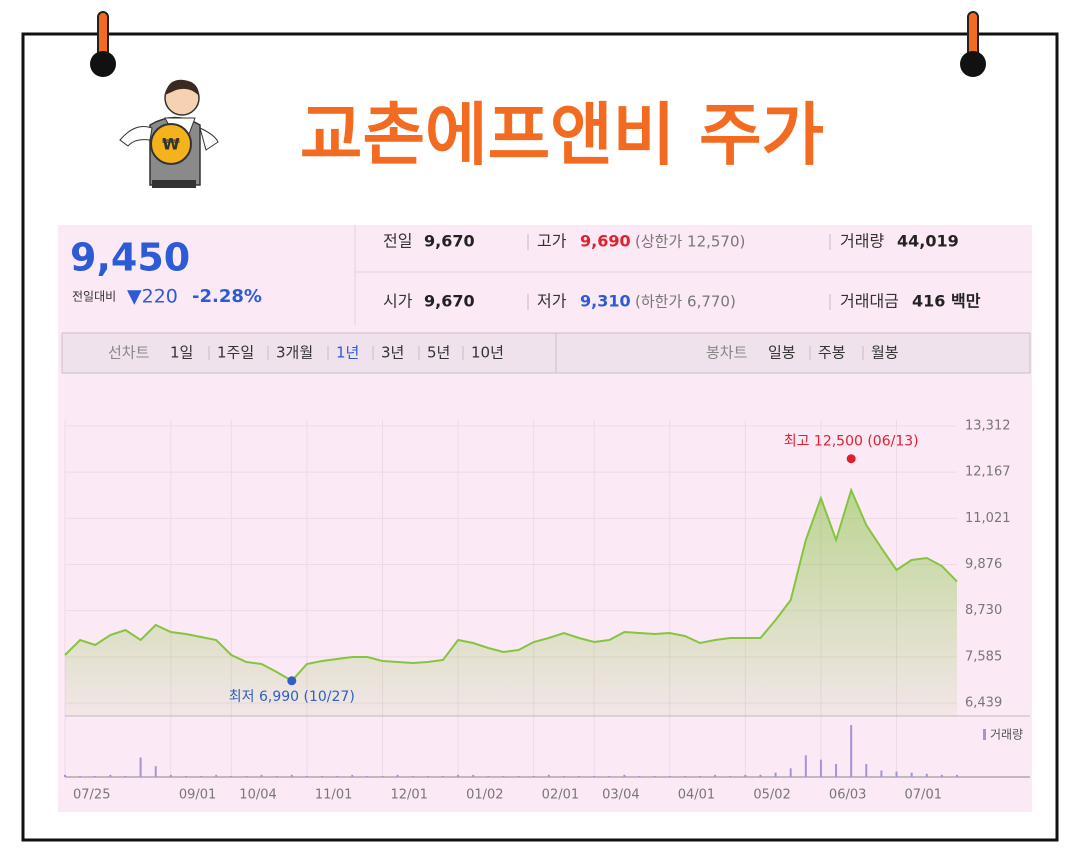 This screenshot has width=1080, height=853. What do you see at coordinates (851, 459) in the screenshot?
I see `high-marker` at bounding box center [851, 459].